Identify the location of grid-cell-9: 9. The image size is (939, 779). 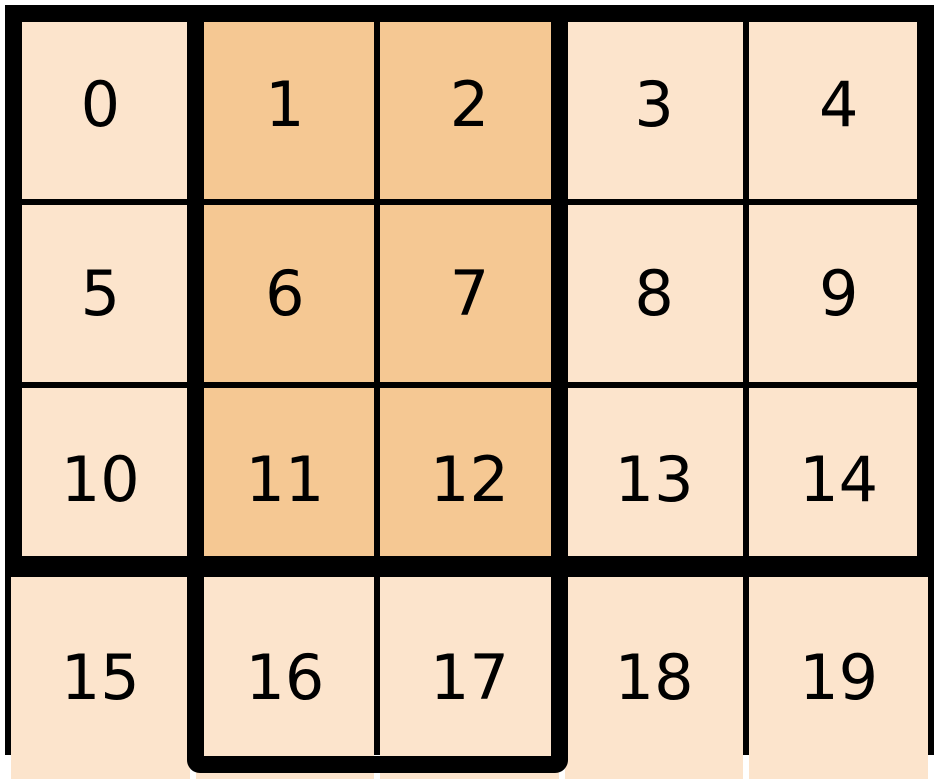
(838, 293).